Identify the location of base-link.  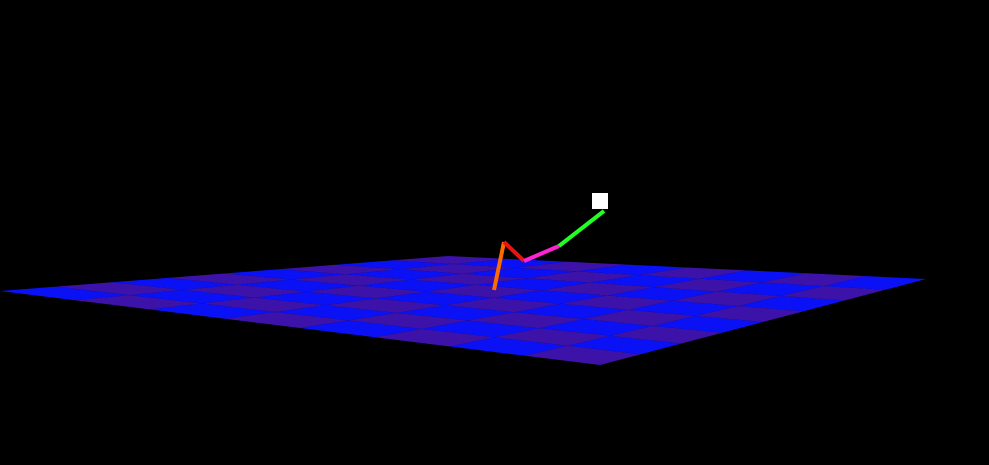
(499, 266).